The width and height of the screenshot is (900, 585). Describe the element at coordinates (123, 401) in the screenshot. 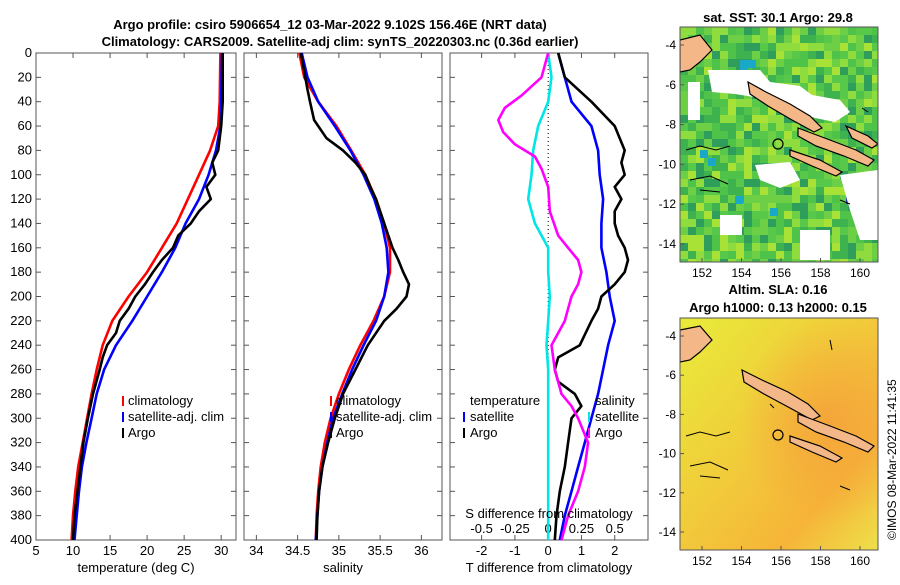

I see `legend-swatch-climatology` at that location.